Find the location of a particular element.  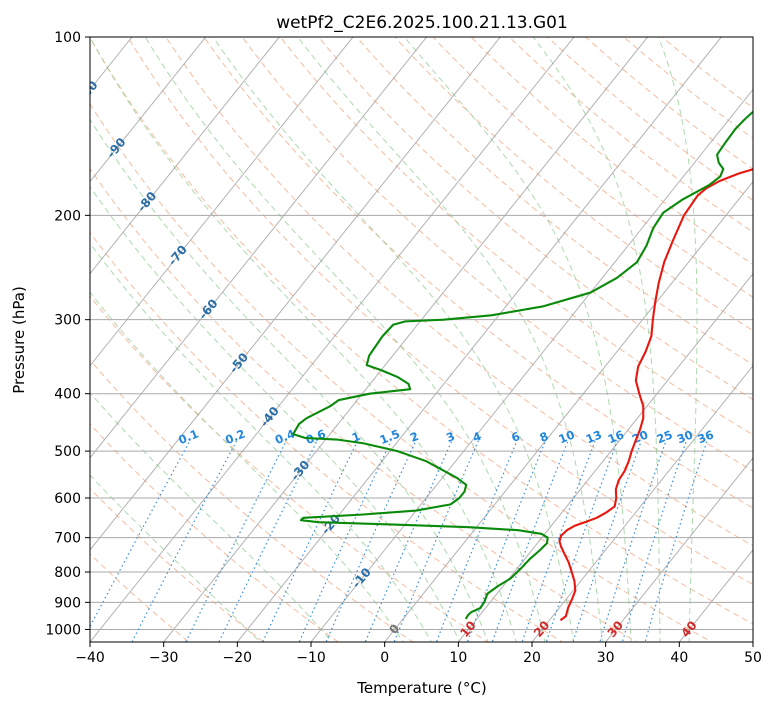

x-axis-label: Temperature (°C) is located at coordinates (421, 688).